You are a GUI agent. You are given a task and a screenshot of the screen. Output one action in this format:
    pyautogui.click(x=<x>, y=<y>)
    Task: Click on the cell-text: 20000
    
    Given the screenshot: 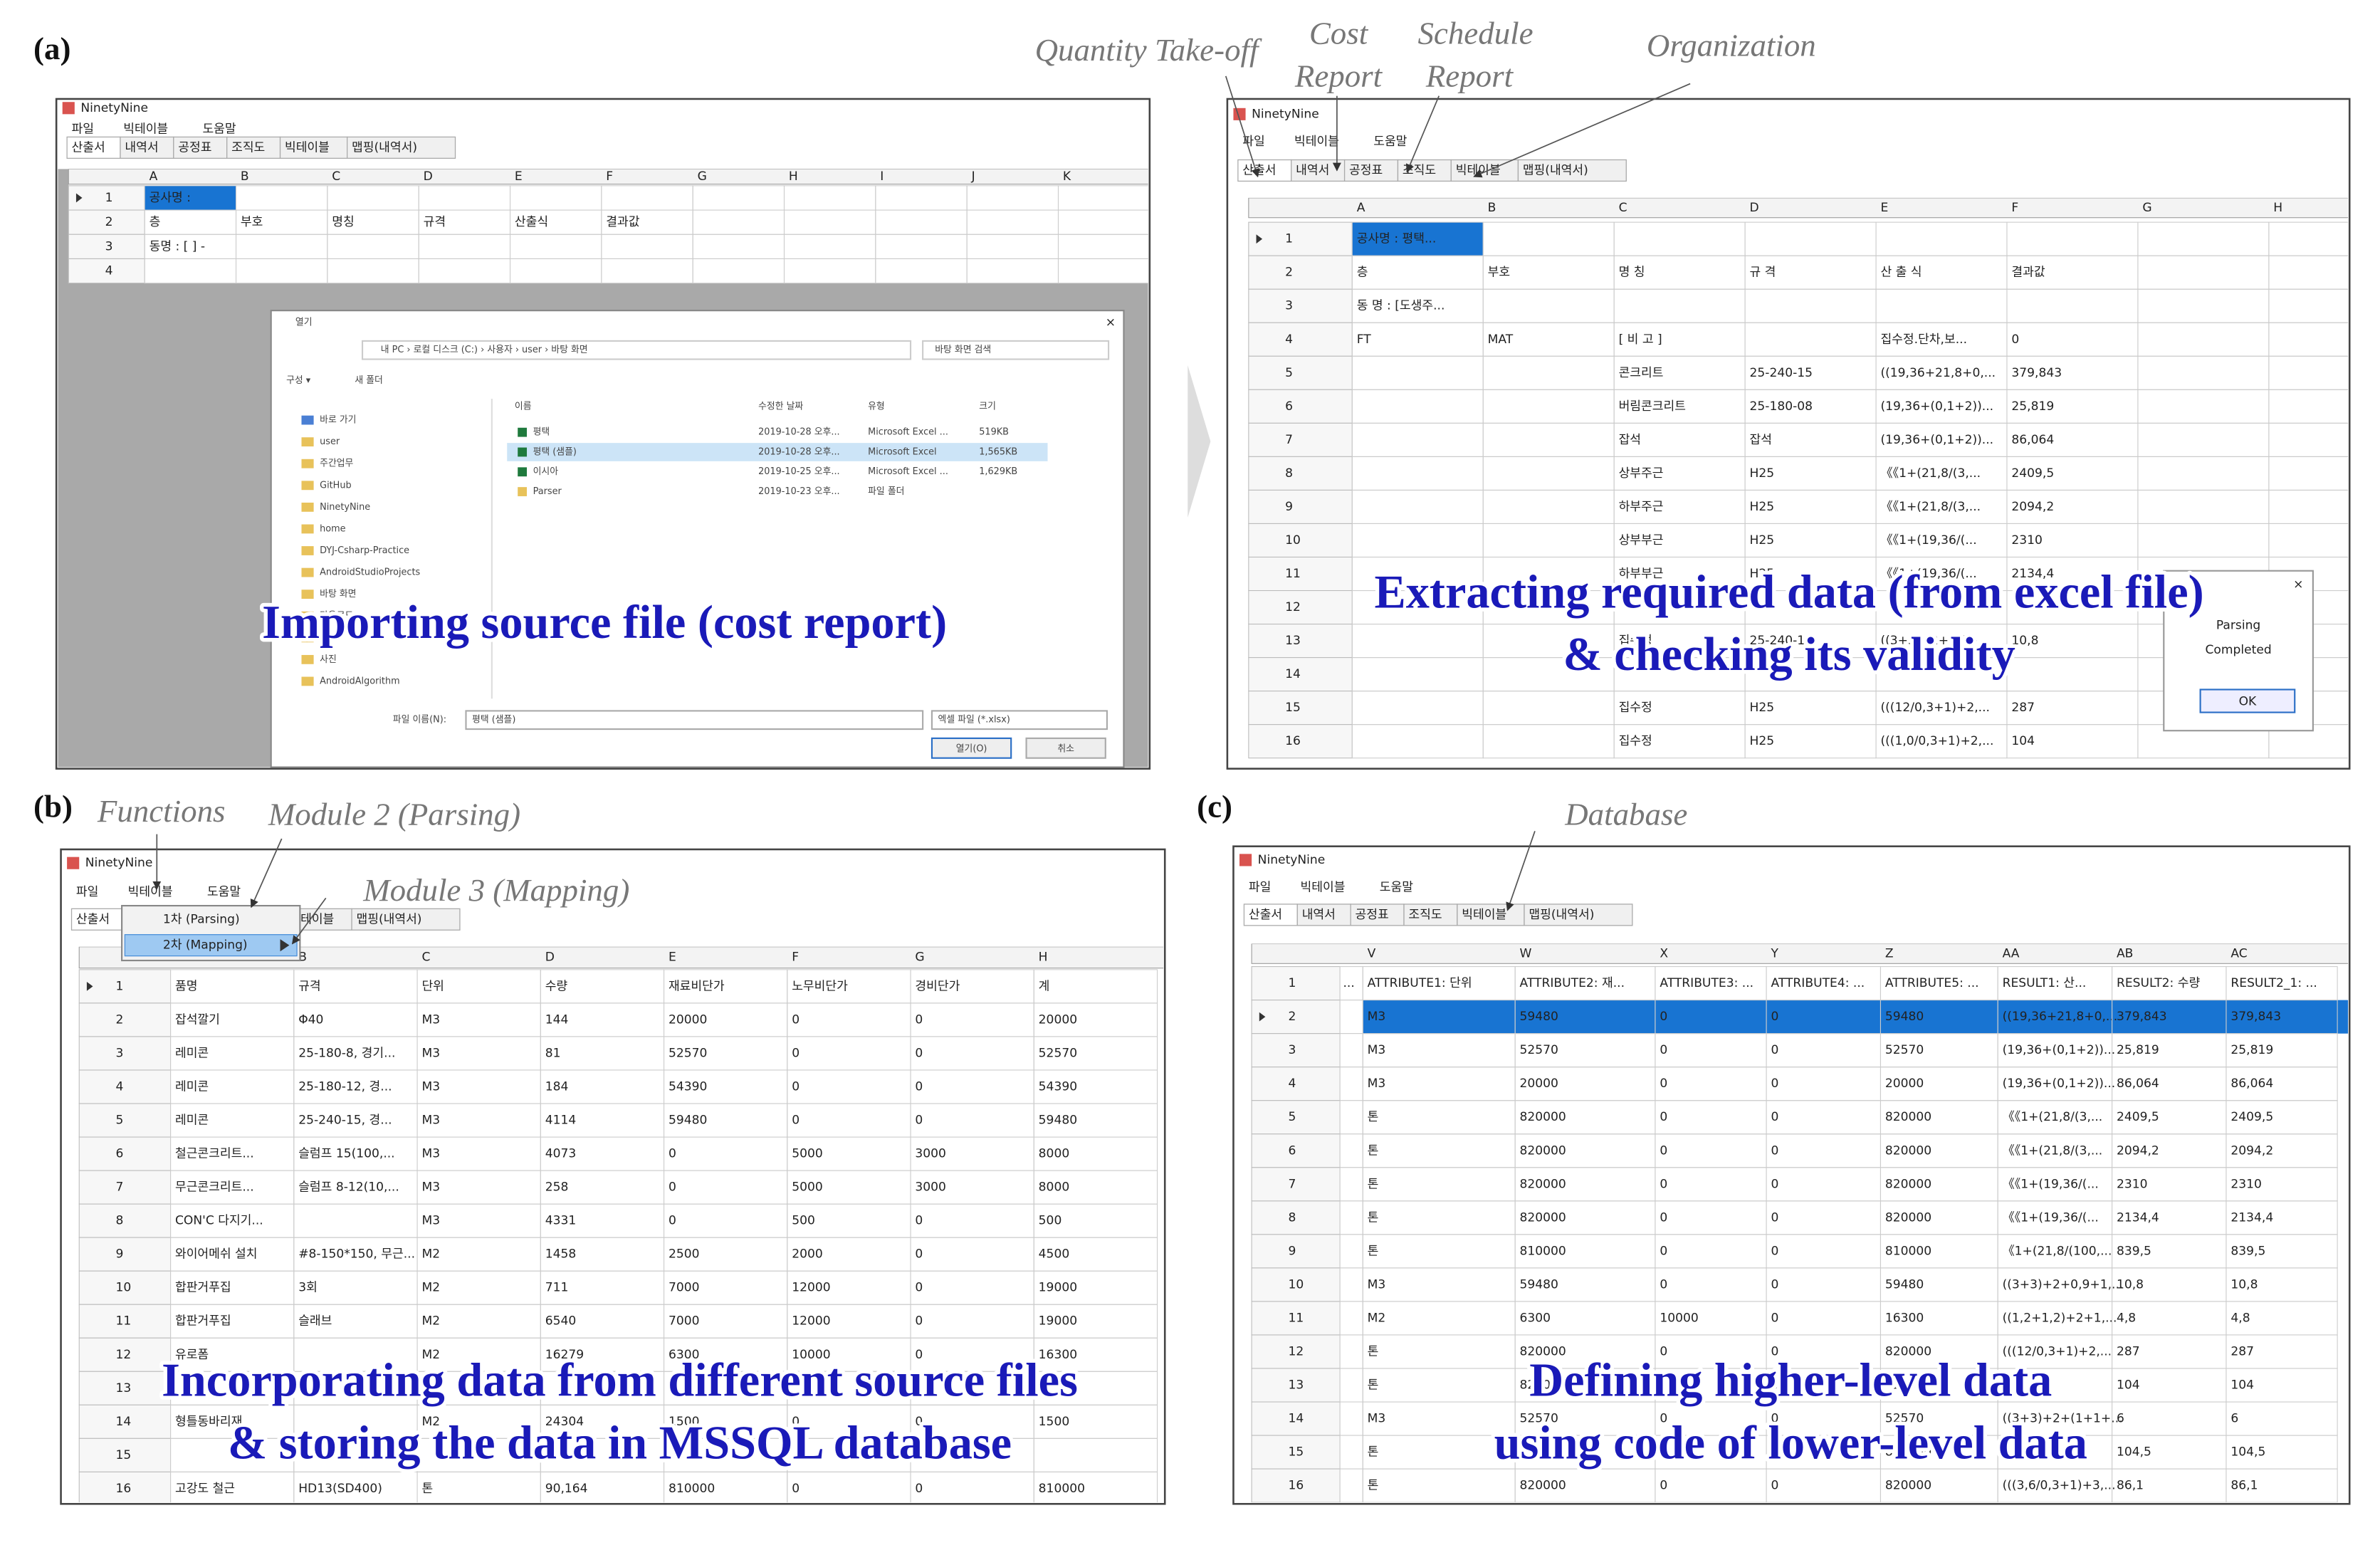 What is the action you would take?
    pyautogui.click(x=1539, y=1084)
    